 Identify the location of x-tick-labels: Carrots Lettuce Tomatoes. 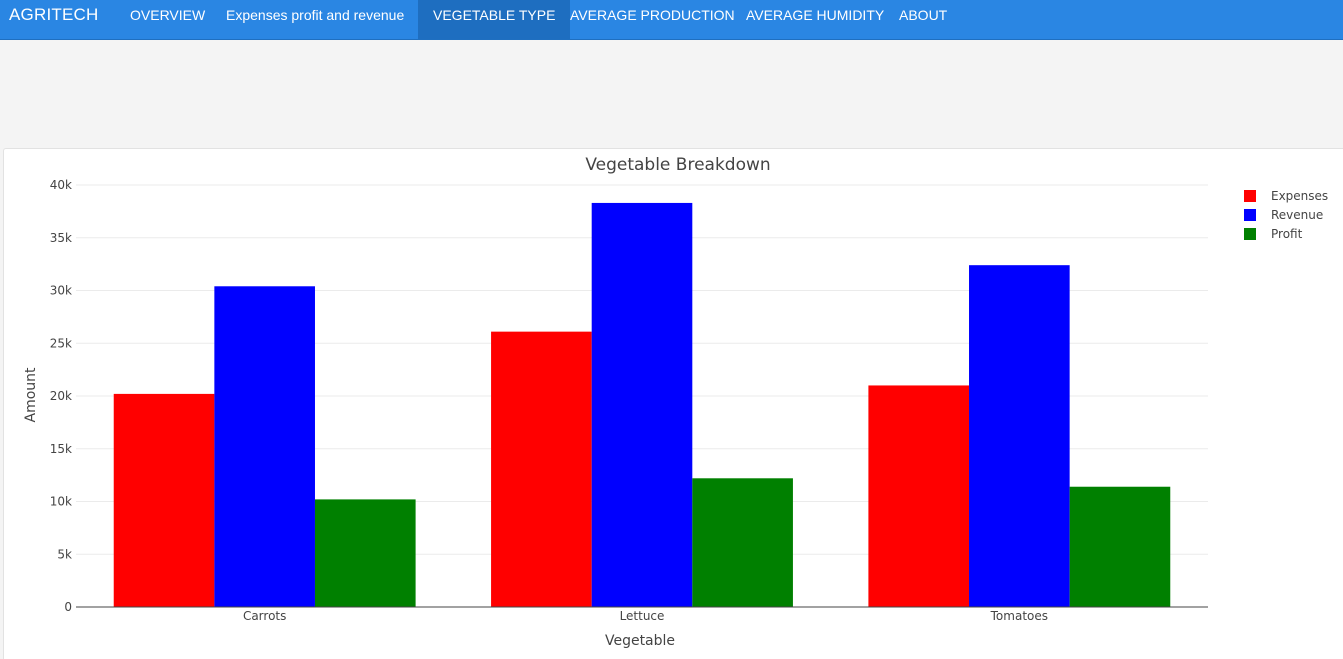
(645, 616).